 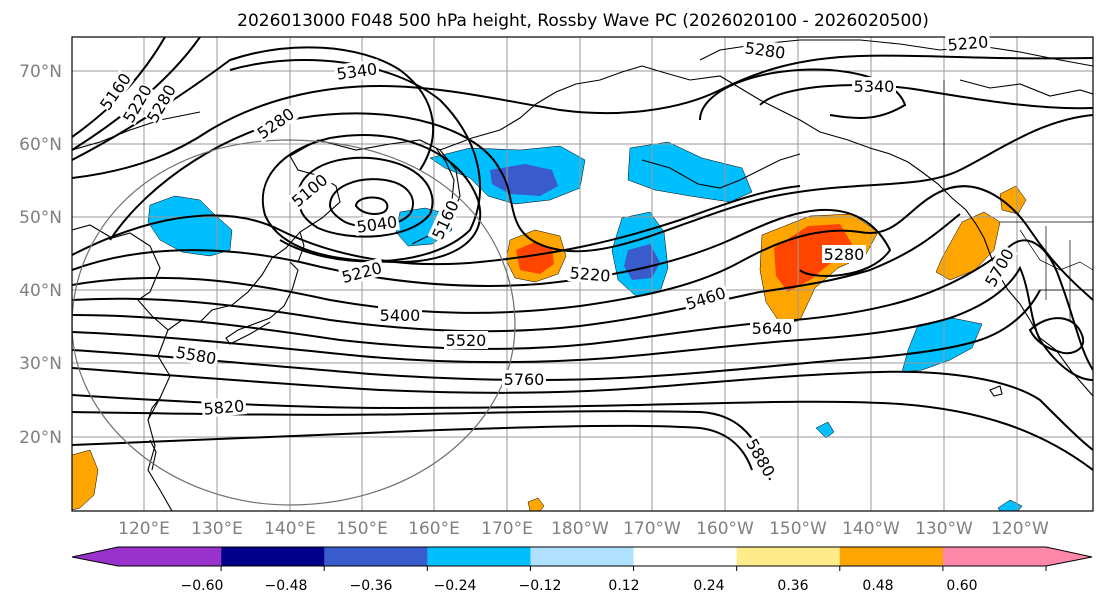 What do you see at coordinates (633, 568) in the screenshot?
I see `colorbar-ticks` at bounding box center [633, 568].